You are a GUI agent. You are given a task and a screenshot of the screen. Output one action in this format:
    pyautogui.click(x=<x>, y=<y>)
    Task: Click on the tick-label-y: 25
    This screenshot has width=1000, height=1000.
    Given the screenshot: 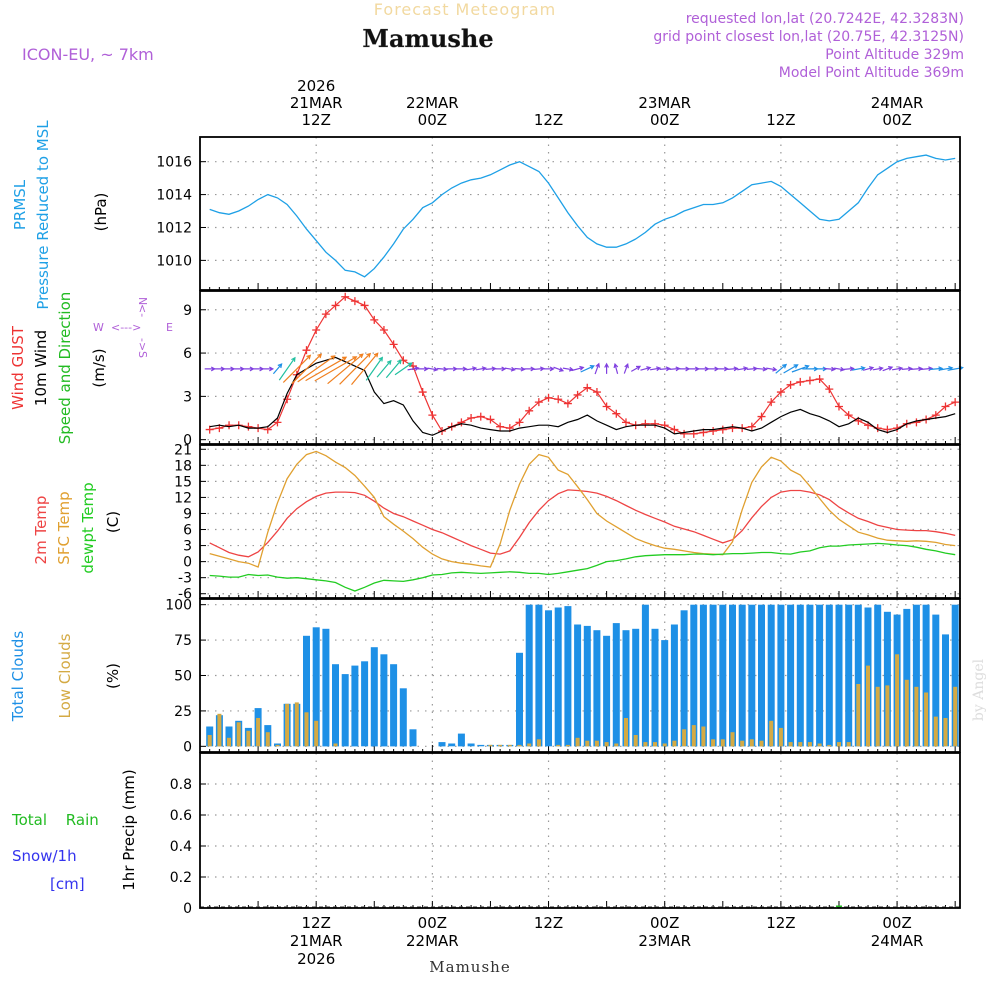 What is the action you would take?
    pyautogui.click(x=183, y=712)
    